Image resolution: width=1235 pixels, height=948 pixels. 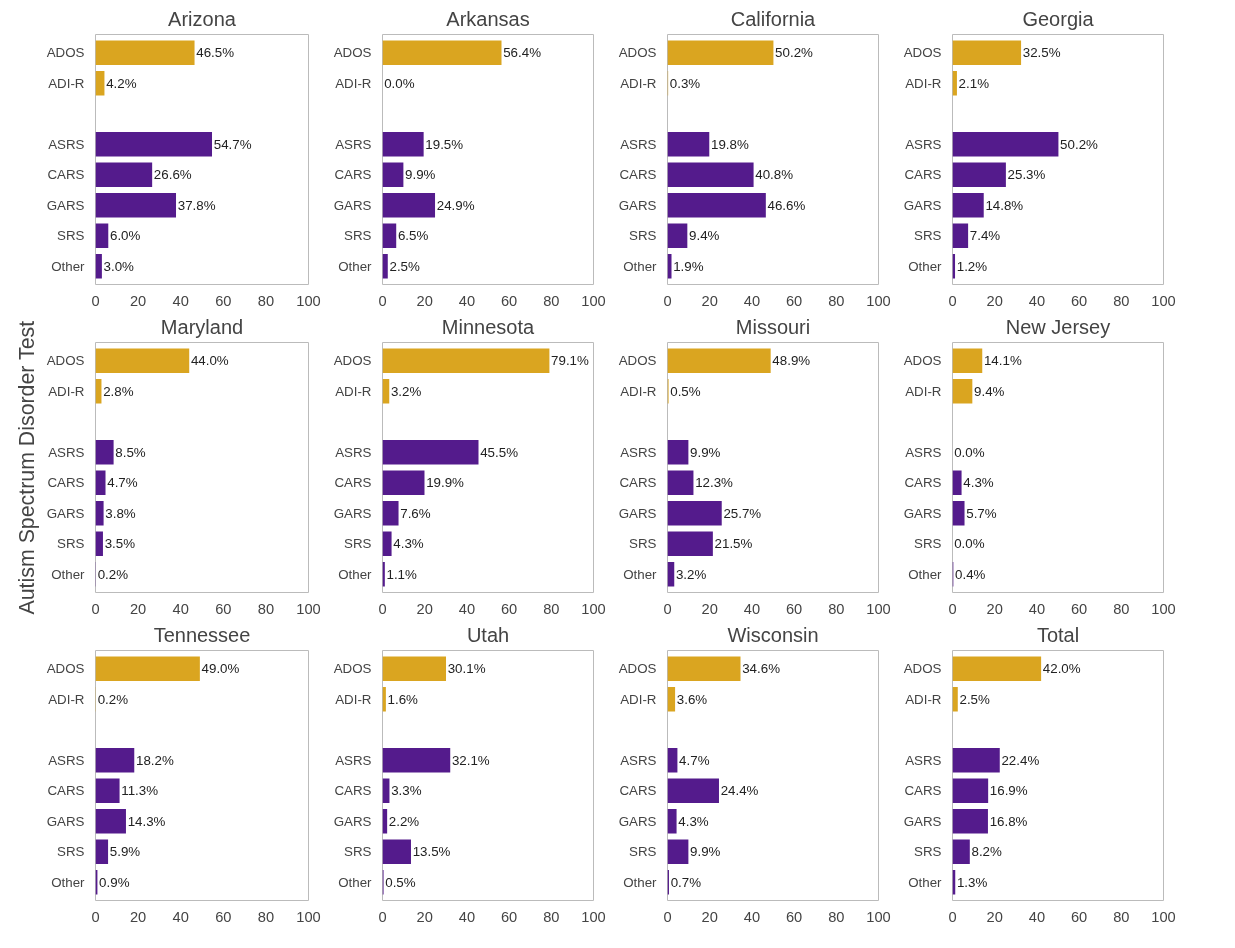 I want to click on data-label: 9.9%, so click(x=705, y=452).